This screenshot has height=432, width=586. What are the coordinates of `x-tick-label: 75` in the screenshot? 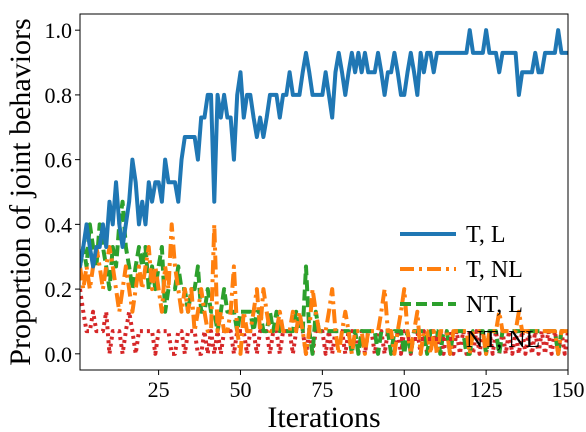 It's located at (322, 389).